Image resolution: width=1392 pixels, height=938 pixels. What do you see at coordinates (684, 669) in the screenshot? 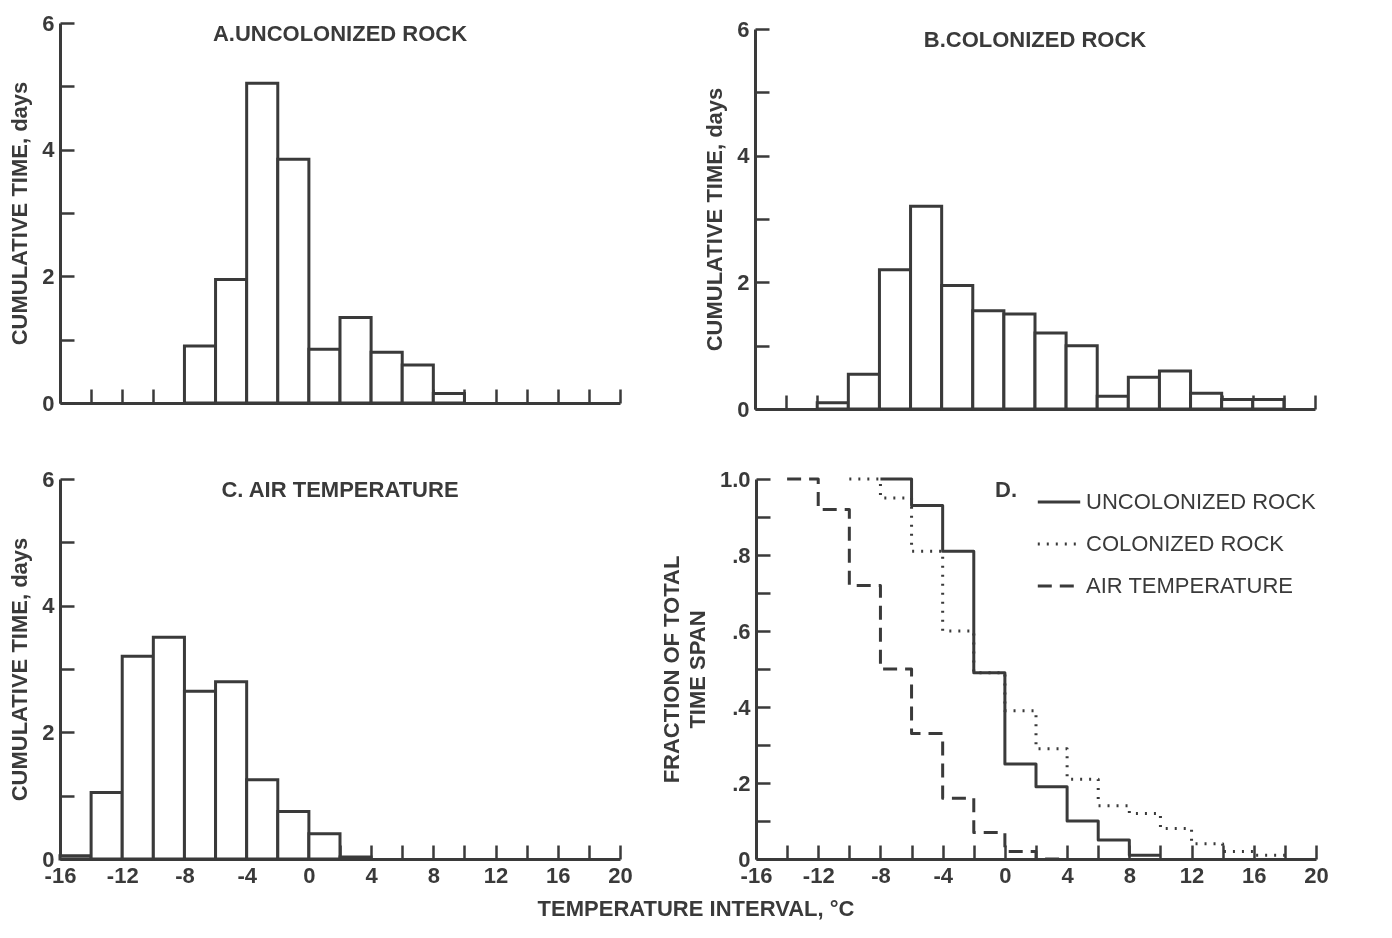
I see `y-axis-title: FRACTION OF TOTAL TIME SPAN` at bounding box center [684, 669].